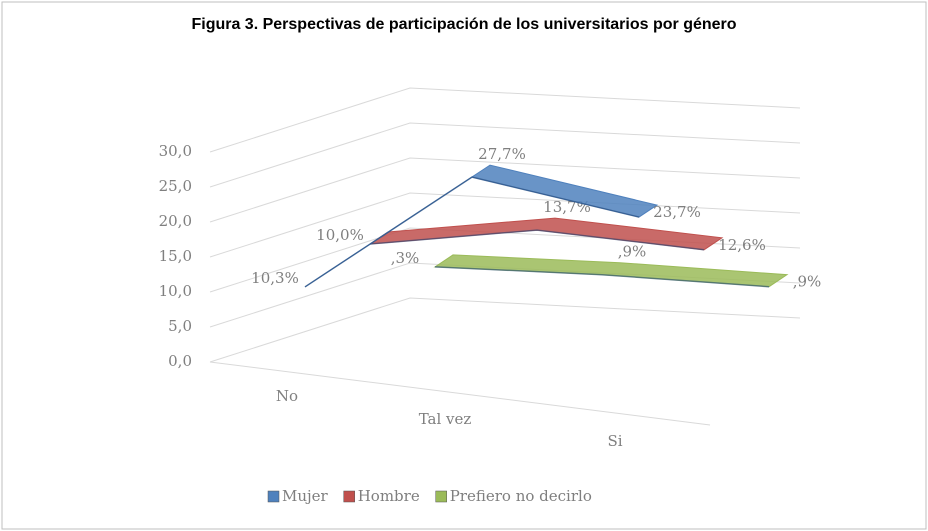 This screenshot has width=928, height=531. What do you see at coordinates (614, 441) in the screenshot?
I see `x-tick-label: Si` at bounding box center [614, 441].